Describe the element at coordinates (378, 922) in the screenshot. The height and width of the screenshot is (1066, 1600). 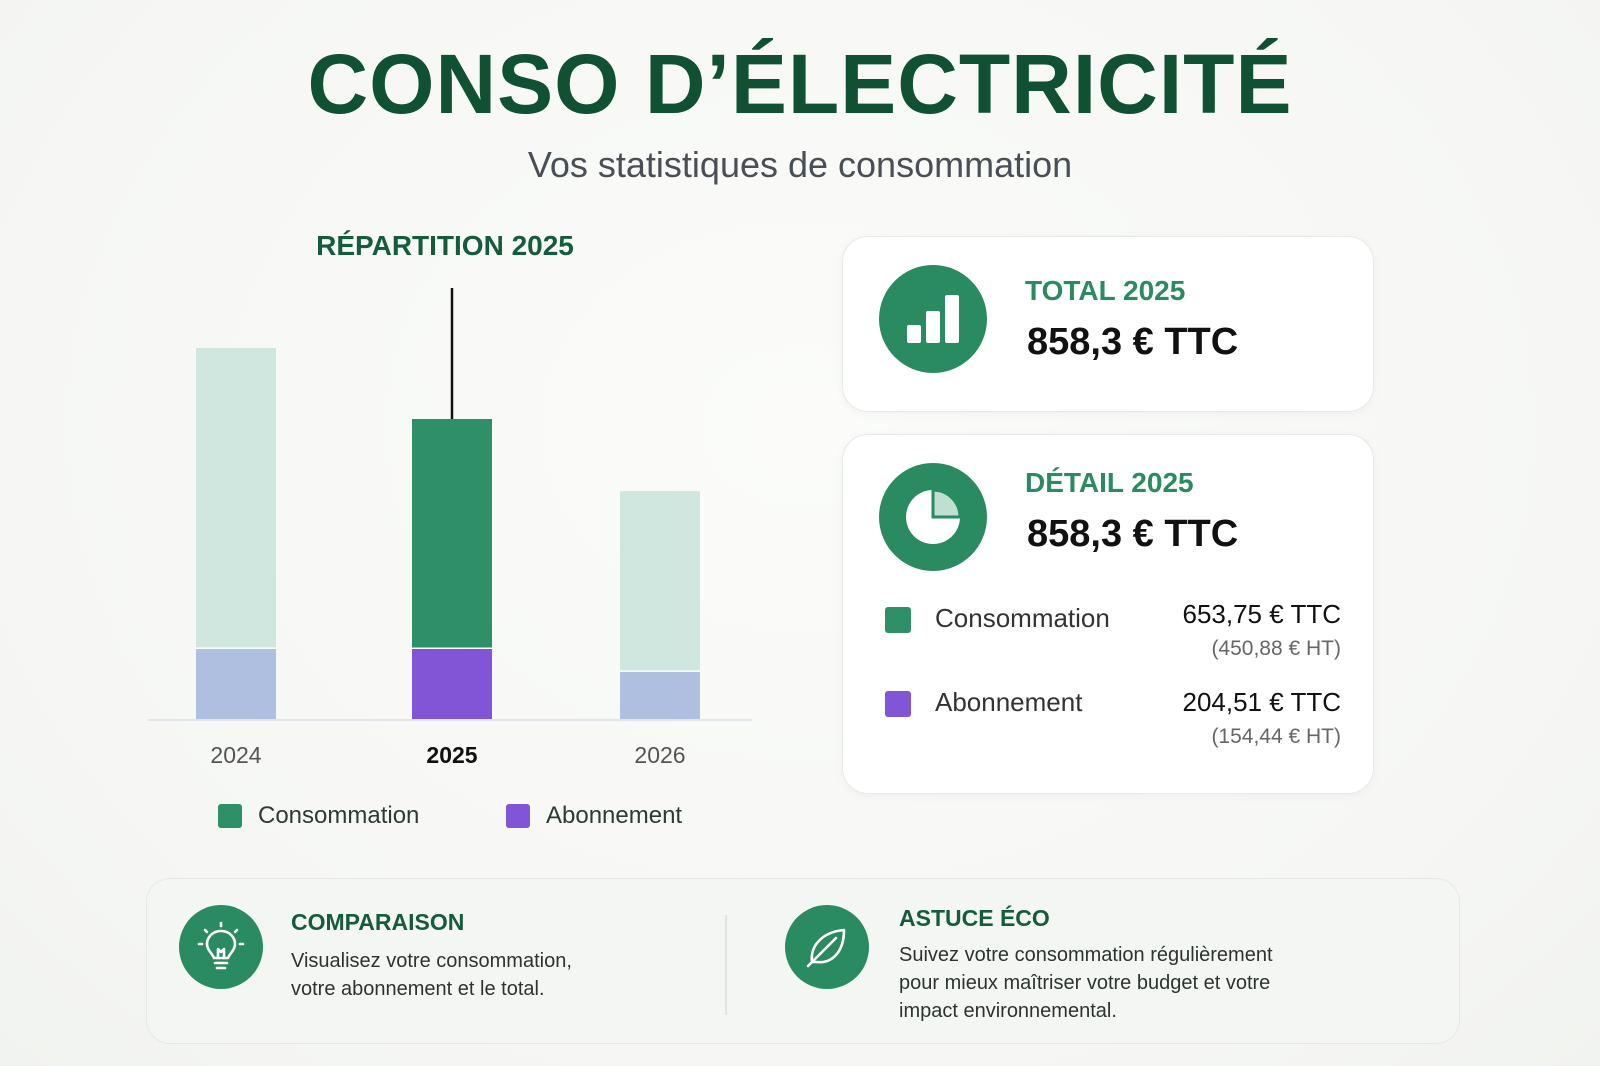
I see `comparison-heading: COMPARAISON` at that location.